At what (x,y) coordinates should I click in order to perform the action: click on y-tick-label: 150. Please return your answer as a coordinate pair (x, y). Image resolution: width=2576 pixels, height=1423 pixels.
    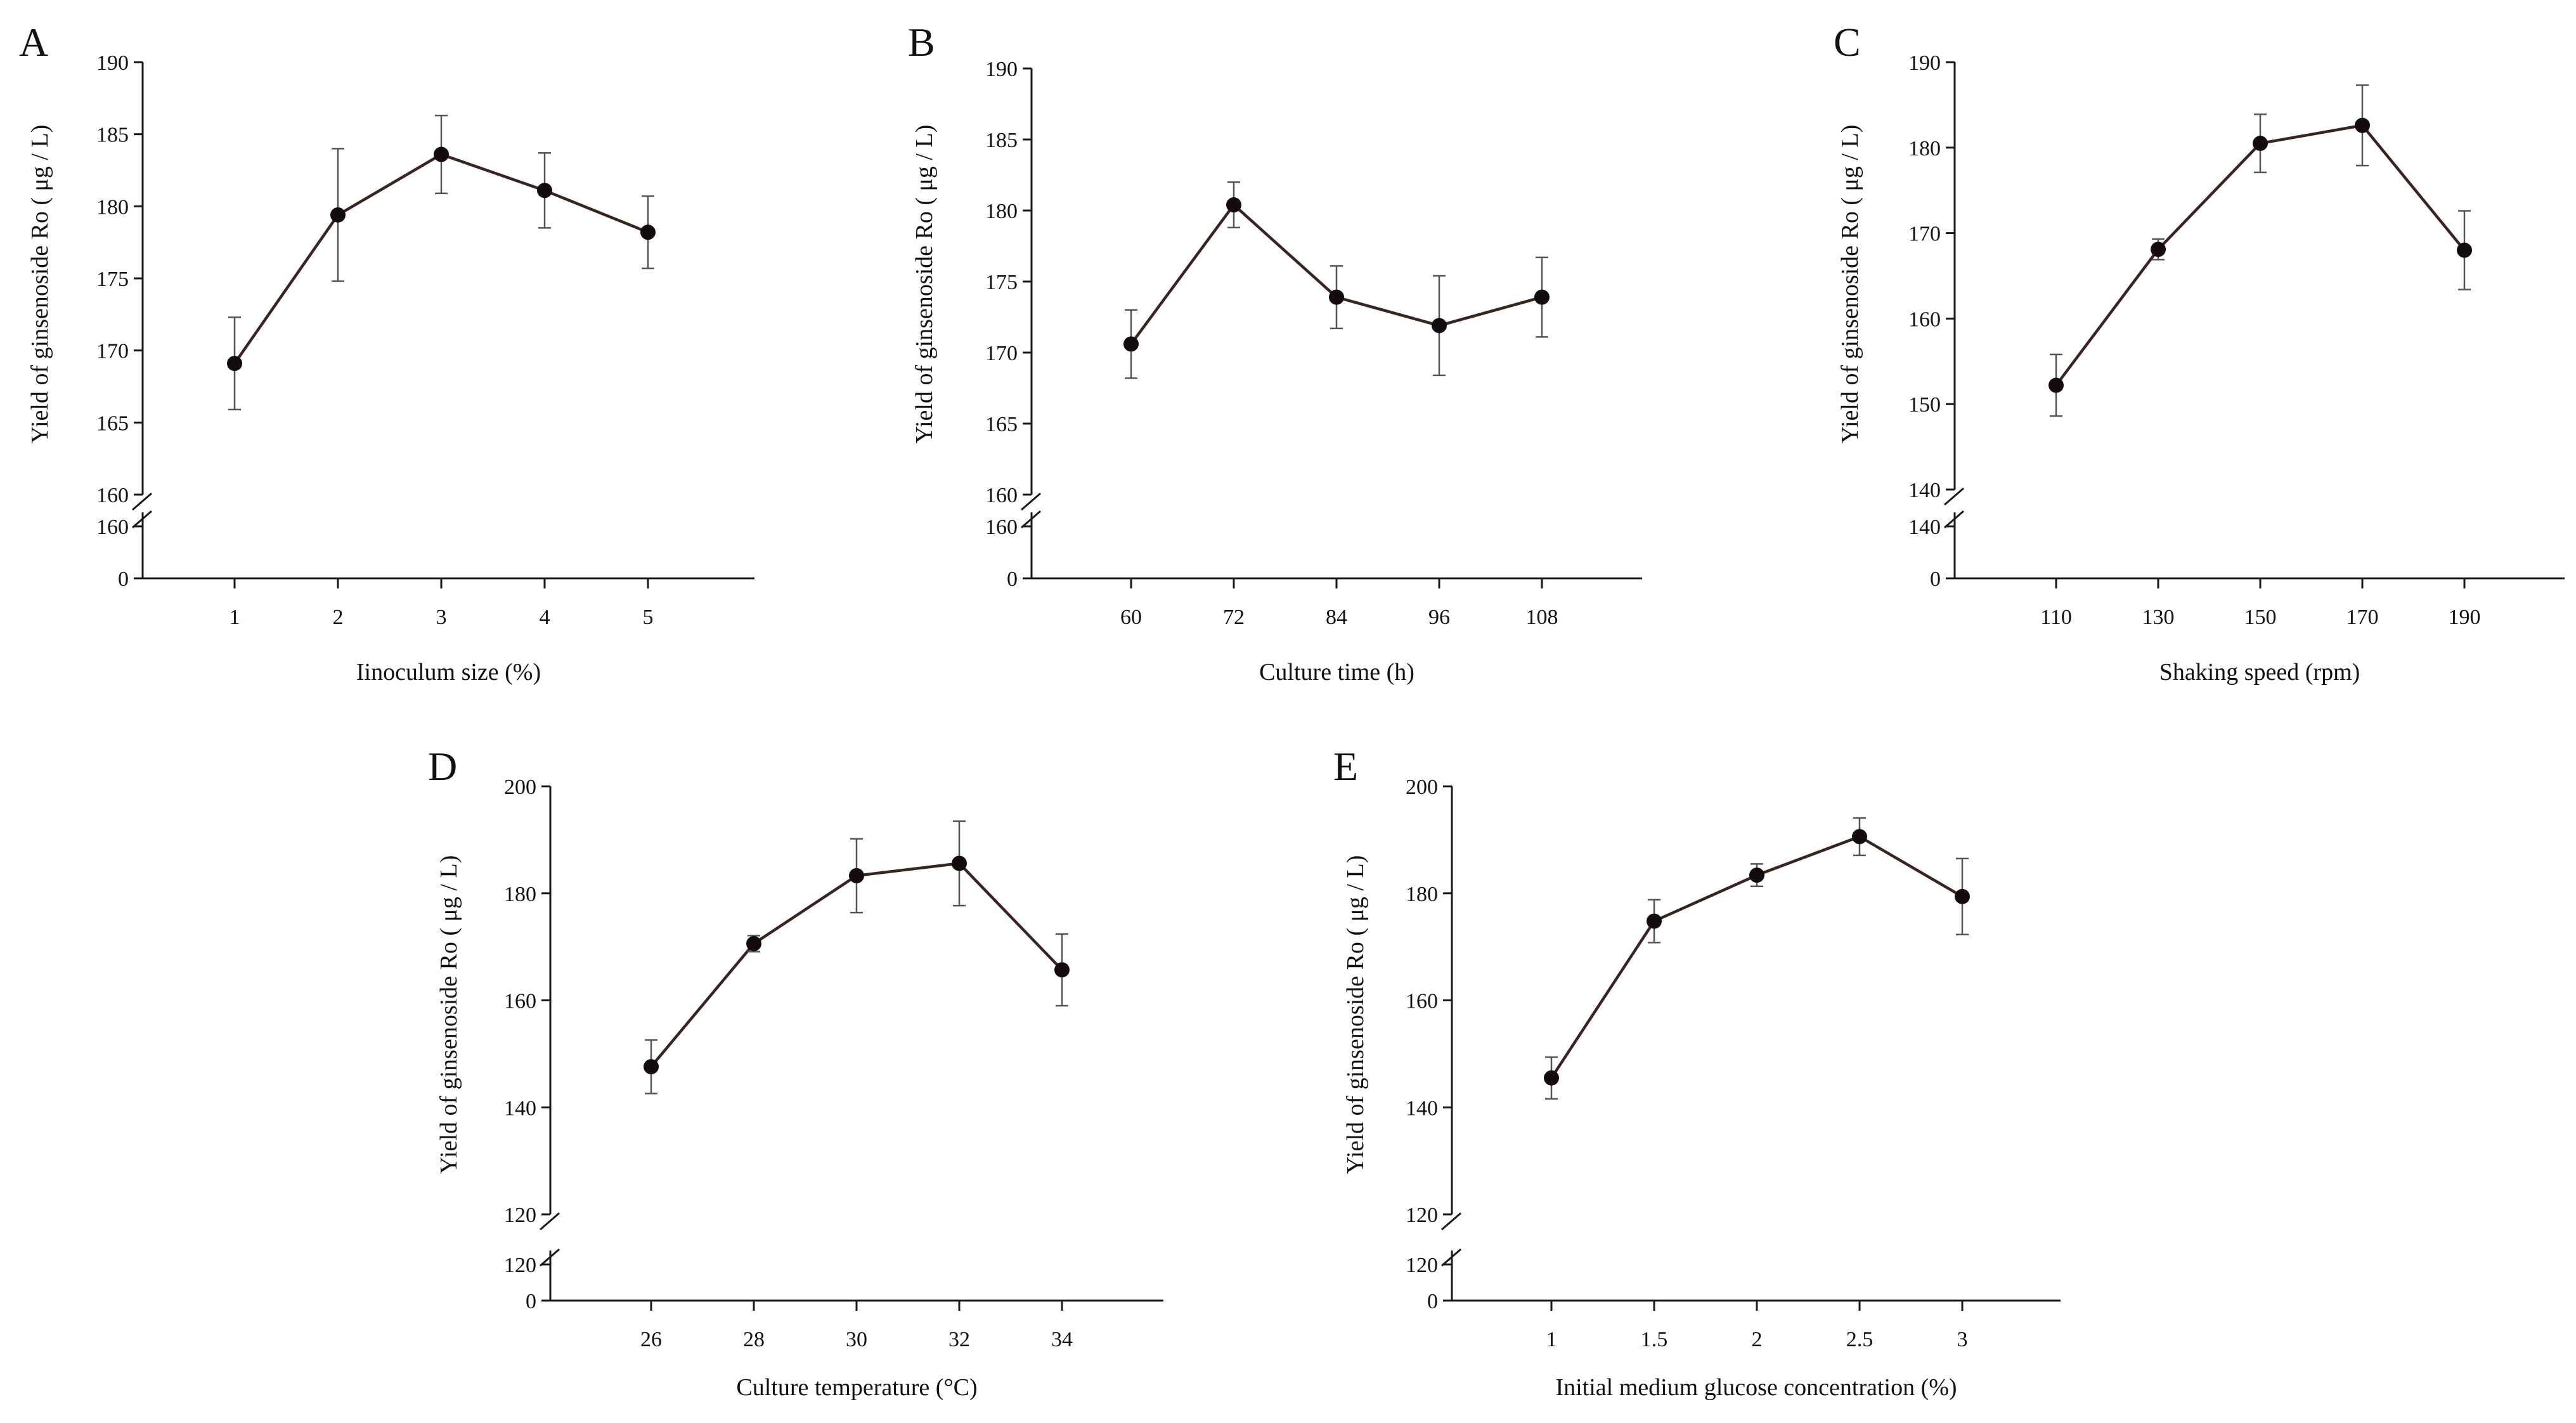
    Looking at the image, I should click on (1924, 405).